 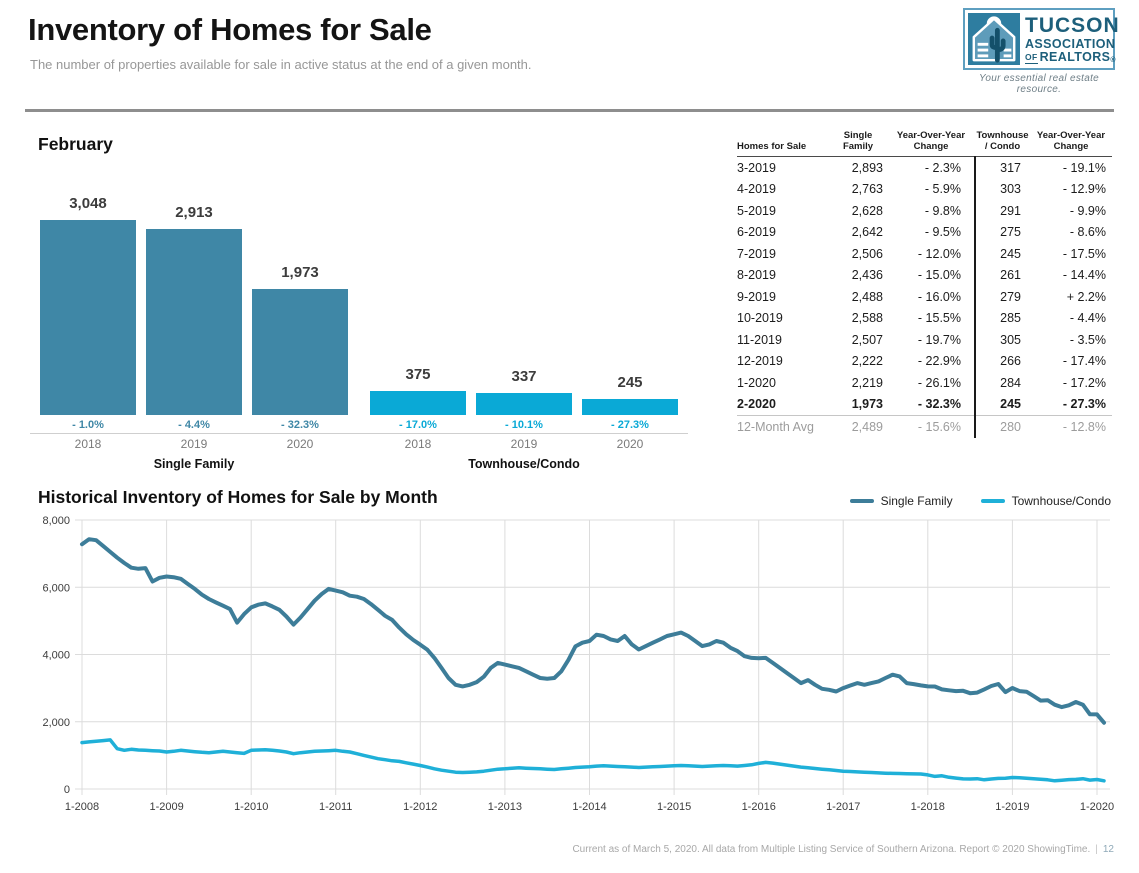 What do you see at coordinates (867, 361) in the screenshot?
I see `table-cell: 2,222` at bounding box center [867, 361].